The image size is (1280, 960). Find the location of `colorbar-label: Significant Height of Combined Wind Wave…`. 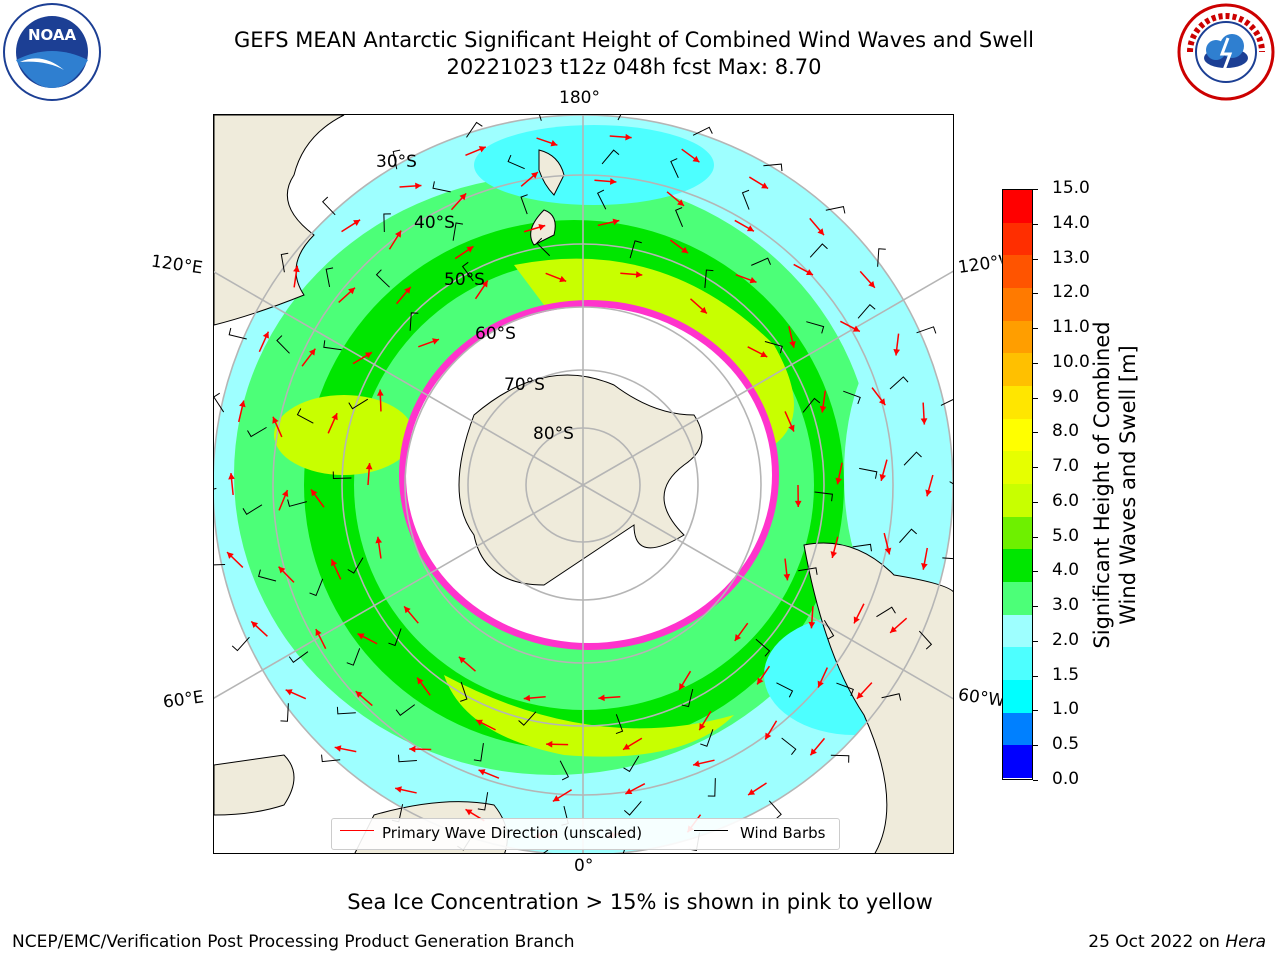

colorbar-label: Significant Height of Combined Wind Wave… is located at coordinates (1115, 484).